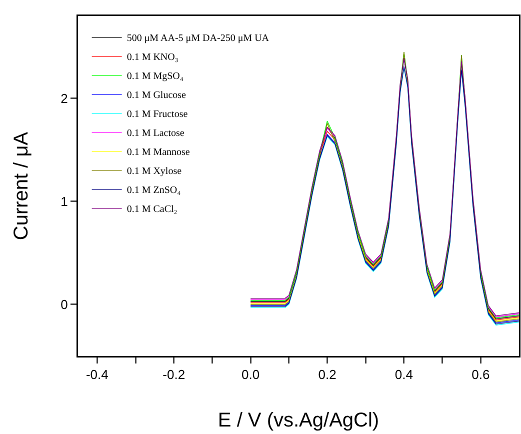 The width and height of the screenshot is (521, 434). Describe the element at coordinates (21, 185) in the screenshot. I see `y-axis-title: Current / μA` at that location.